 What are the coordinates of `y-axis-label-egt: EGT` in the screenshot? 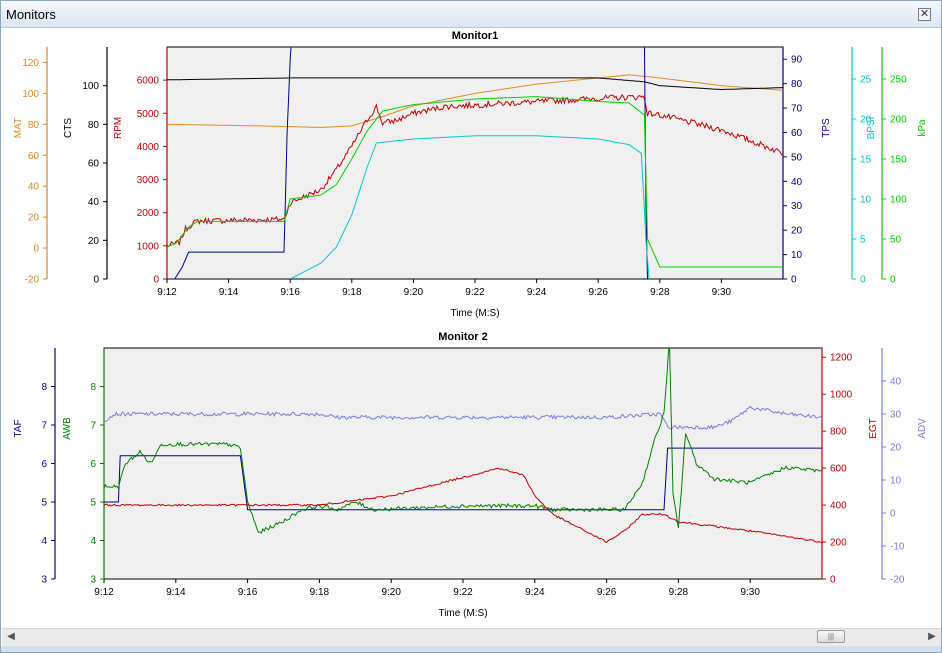 It's located at (873, 428).